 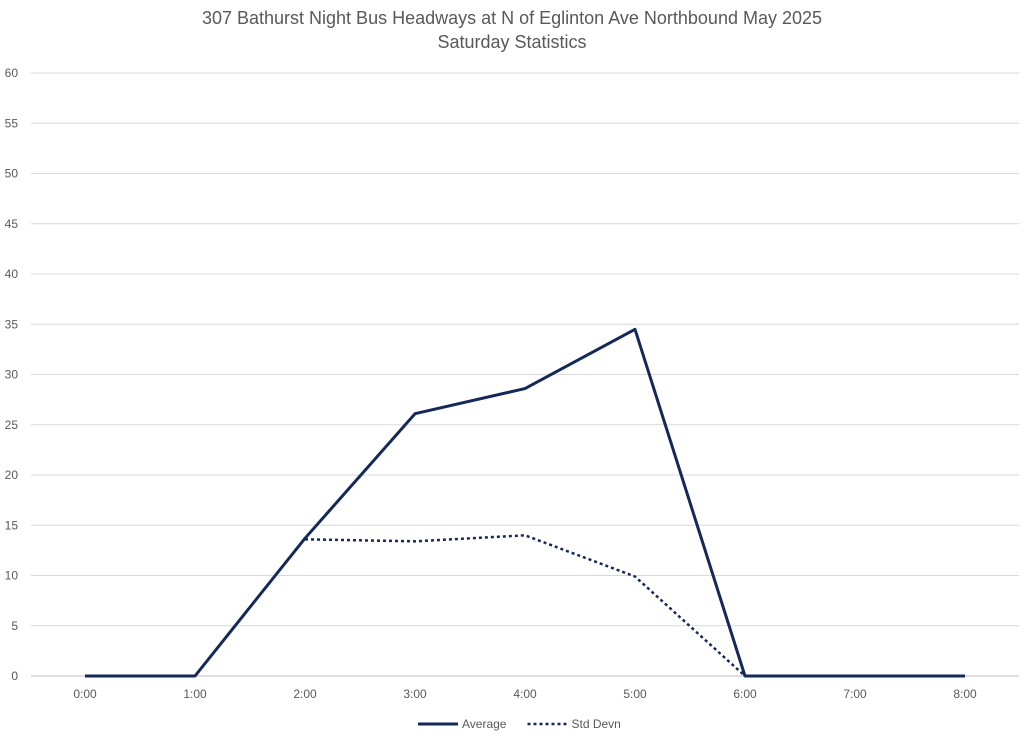 I want to click on y-tick-label: 15, so click(x=12, y=525).